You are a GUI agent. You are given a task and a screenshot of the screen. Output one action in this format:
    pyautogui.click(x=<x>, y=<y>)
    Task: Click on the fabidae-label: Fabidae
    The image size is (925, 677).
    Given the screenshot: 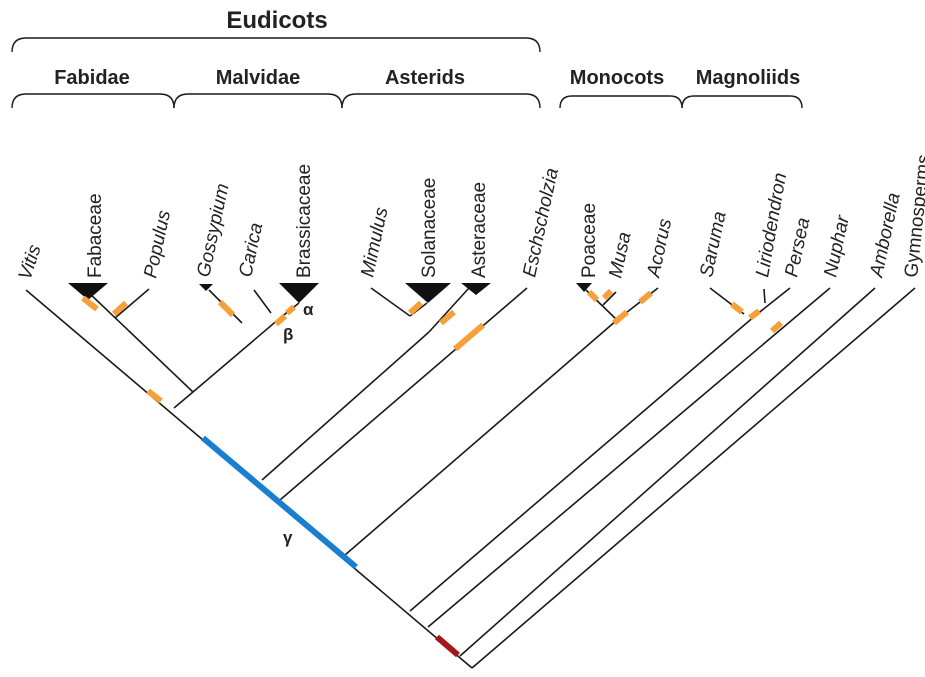 What is the action you would take?
    pyautogui.click(x=92, y=78)
    